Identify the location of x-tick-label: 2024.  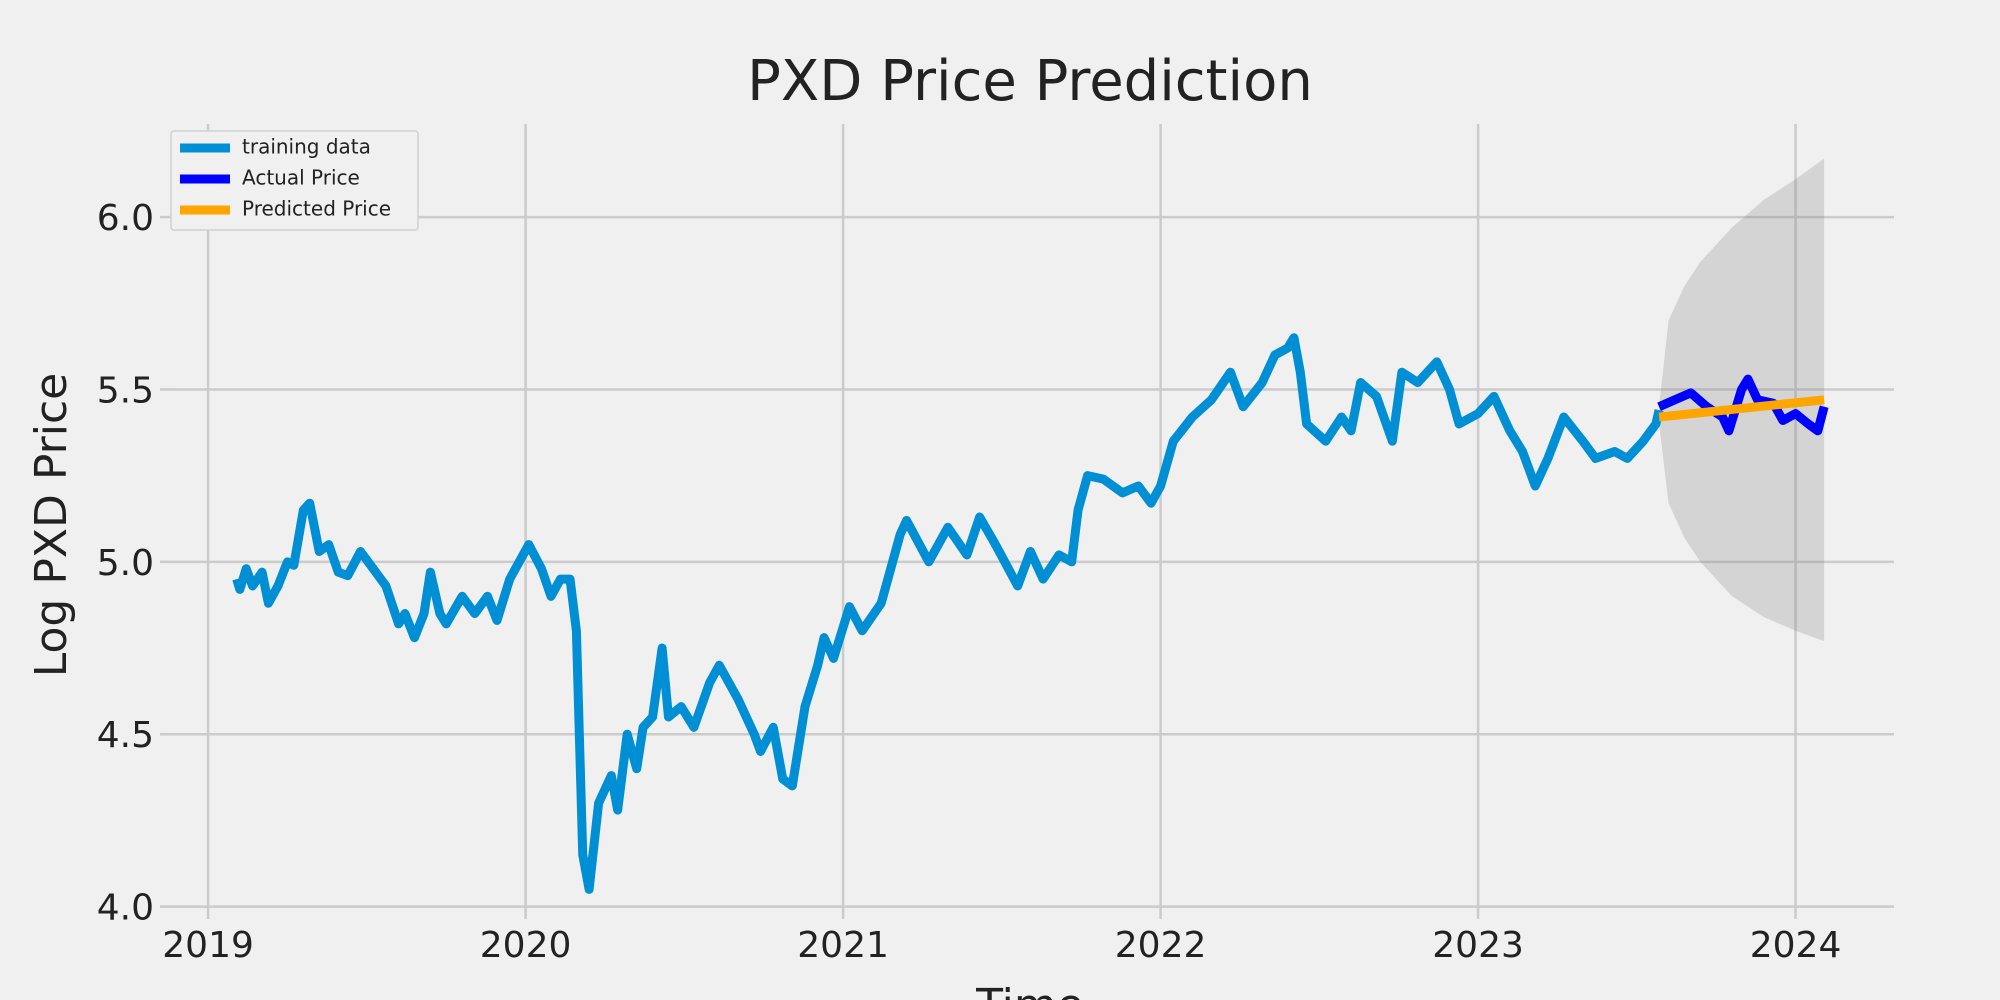
(1796, 945).